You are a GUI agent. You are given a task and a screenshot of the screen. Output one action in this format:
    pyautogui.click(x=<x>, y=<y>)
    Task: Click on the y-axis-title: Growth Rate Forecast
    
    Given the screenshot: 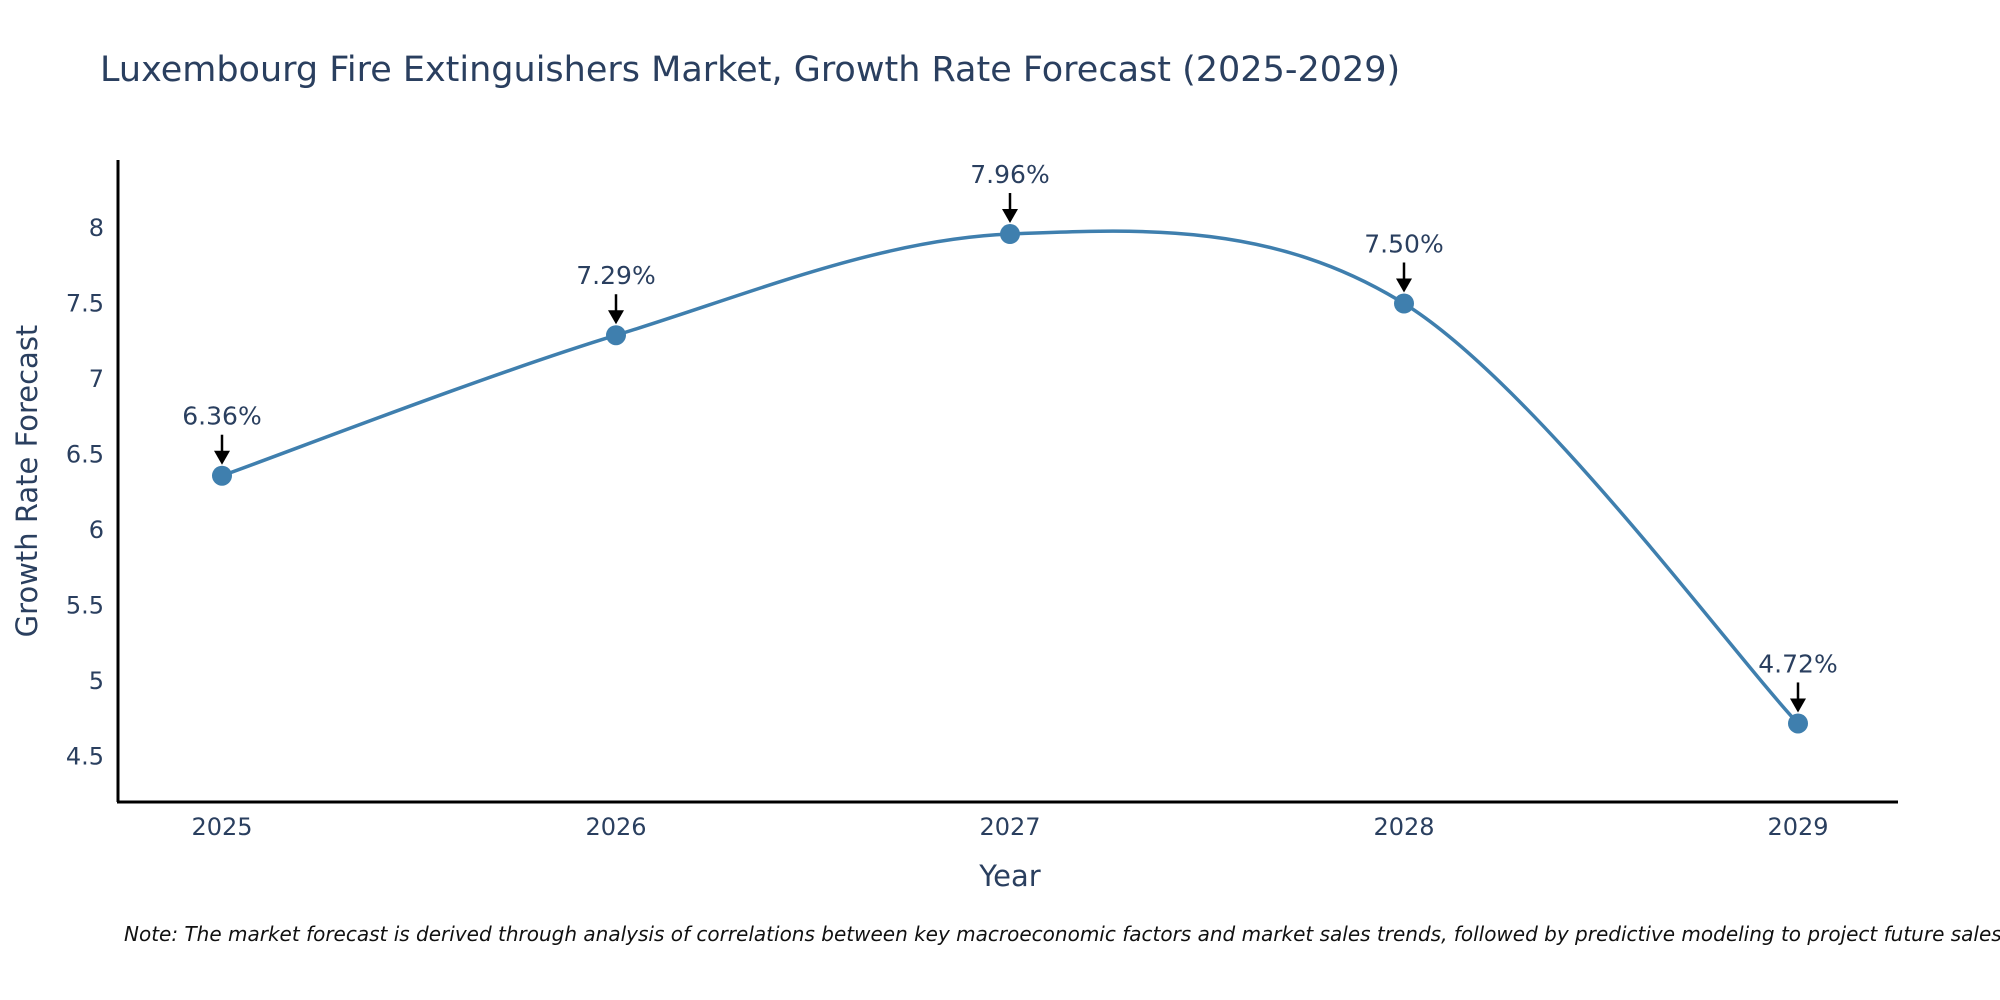 What is the action you would take?
    pyautogui.click(x=27, y=481)
    